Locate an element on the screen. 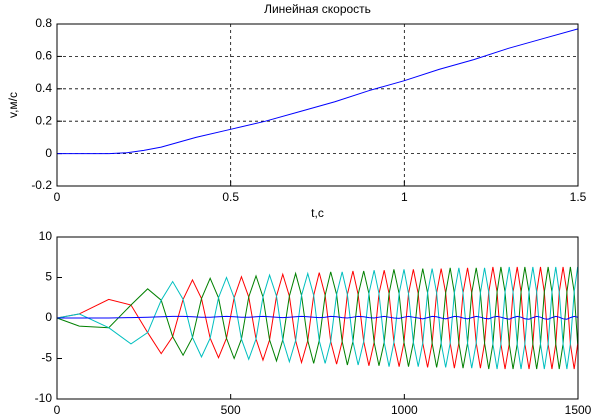 Image resolution: width=600 pixels, height=419 pixels. y-tick-label: 0.4 is located at coordinates (43, 88).